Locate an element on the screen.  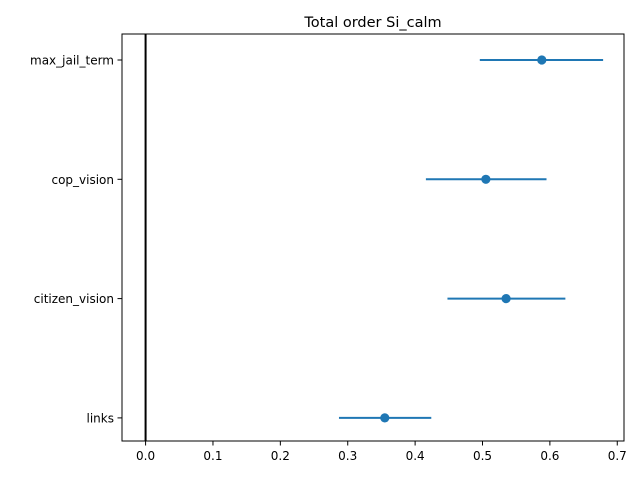
y-tick-label-max-jail-term: max_jail_term is located at coordinates (72, 61).